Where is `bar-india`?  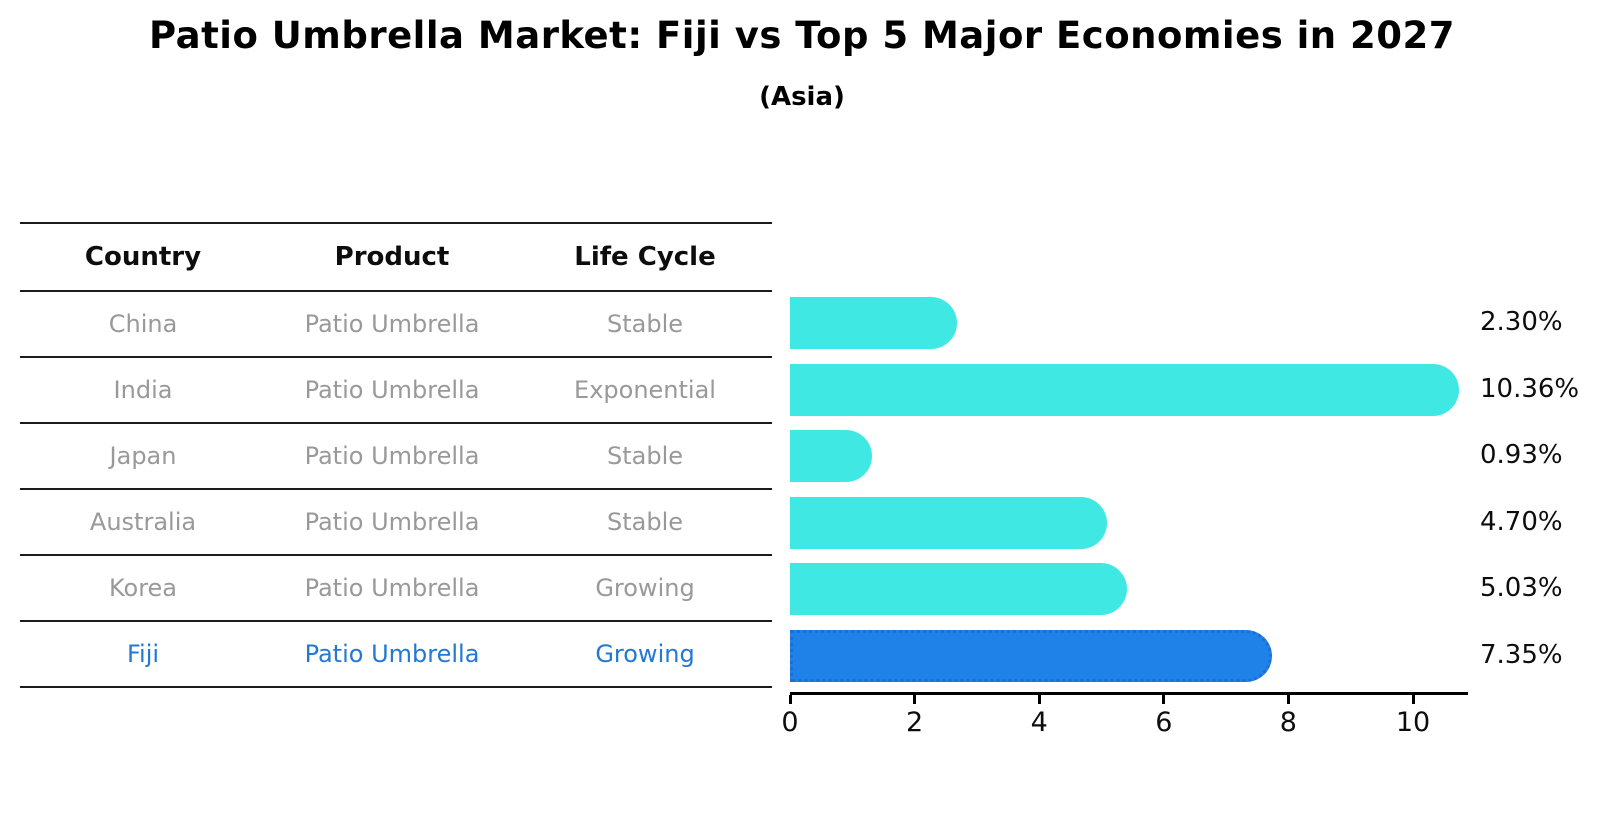
bar-india is located at coordinates (1125, 390).